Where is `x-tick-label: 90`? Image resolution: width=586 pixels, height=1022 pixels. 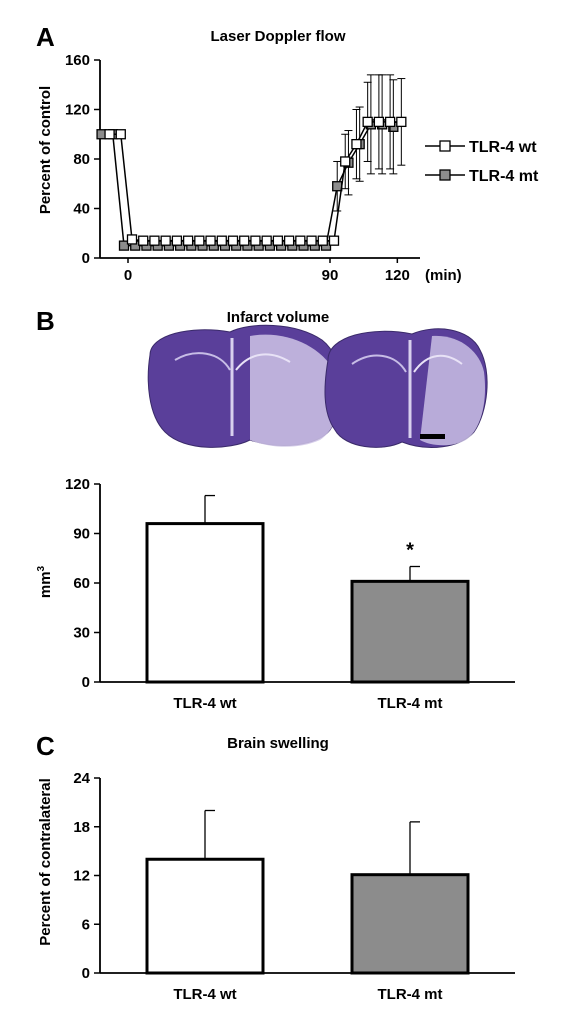 x-tick-label: 90 is located at coordinates (330, 275).